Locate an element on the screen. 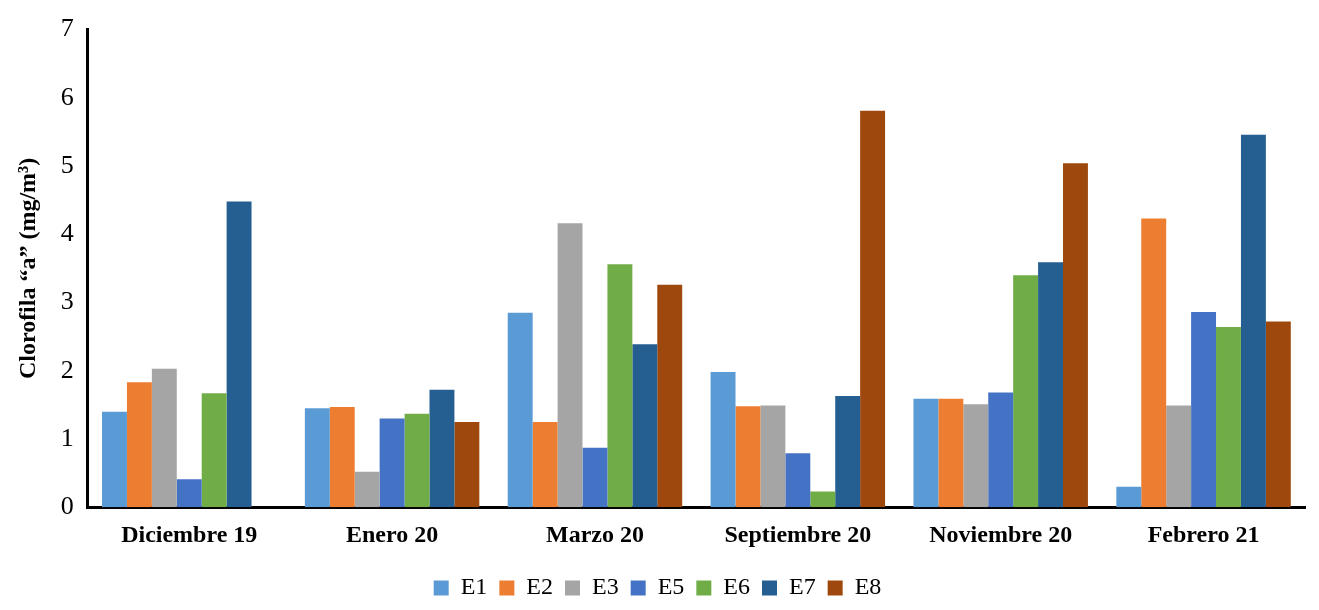 The height and width of the screenshot is (610, 1319). y-tick-label: 0 is located at coordinates (67, 506).